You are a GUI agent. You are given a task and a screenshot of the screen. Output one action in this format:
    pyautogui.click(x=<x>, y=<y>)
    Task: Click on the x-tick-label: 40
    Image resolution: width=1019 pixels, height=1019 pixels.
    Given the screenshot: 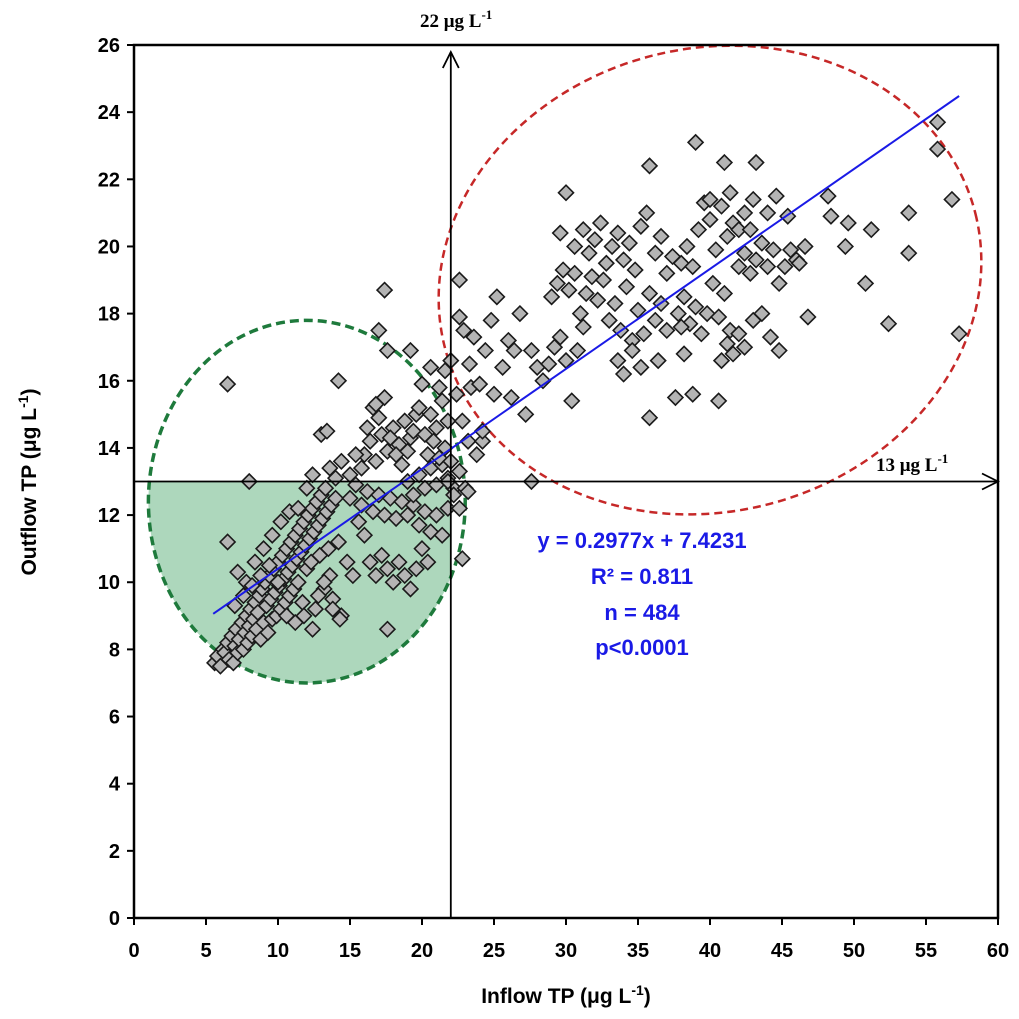 What is the action you would take?
    pyautogui.click(x=710, y=951)
    